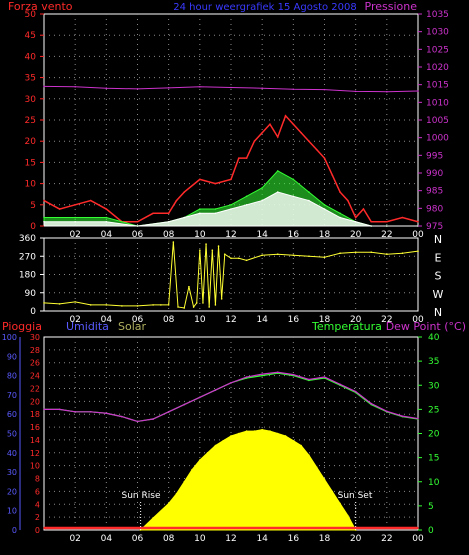  Describe the element at coordinates (434, 192) in the screenshot. I see `y-tick-label-right: 985` at that location.